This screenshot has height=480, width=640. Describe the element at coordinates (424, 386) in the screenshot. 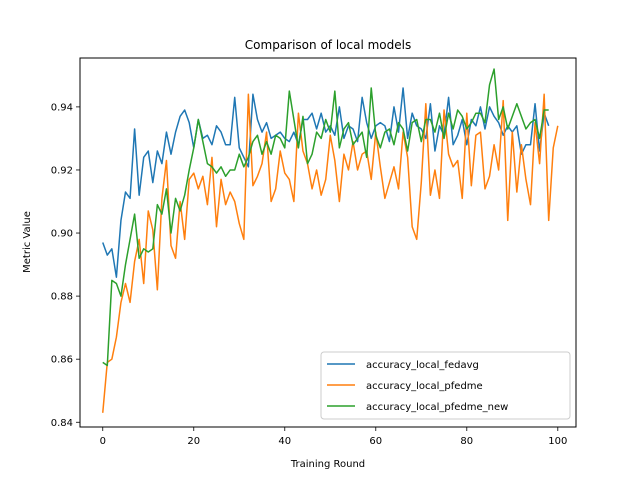

I see `legend-label-pfedme: accuracy_local_pfedme` at that location.